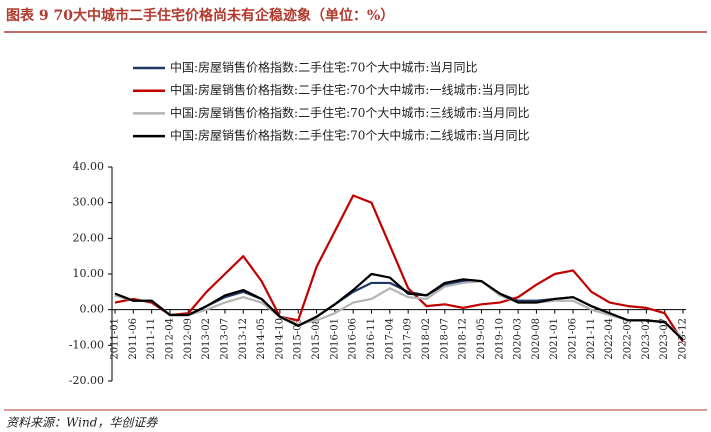  What do you see at coordinates (371, 339) in the screenshot?
I see `x-tick-label: 2016-11` at bounding box center [371, 339].